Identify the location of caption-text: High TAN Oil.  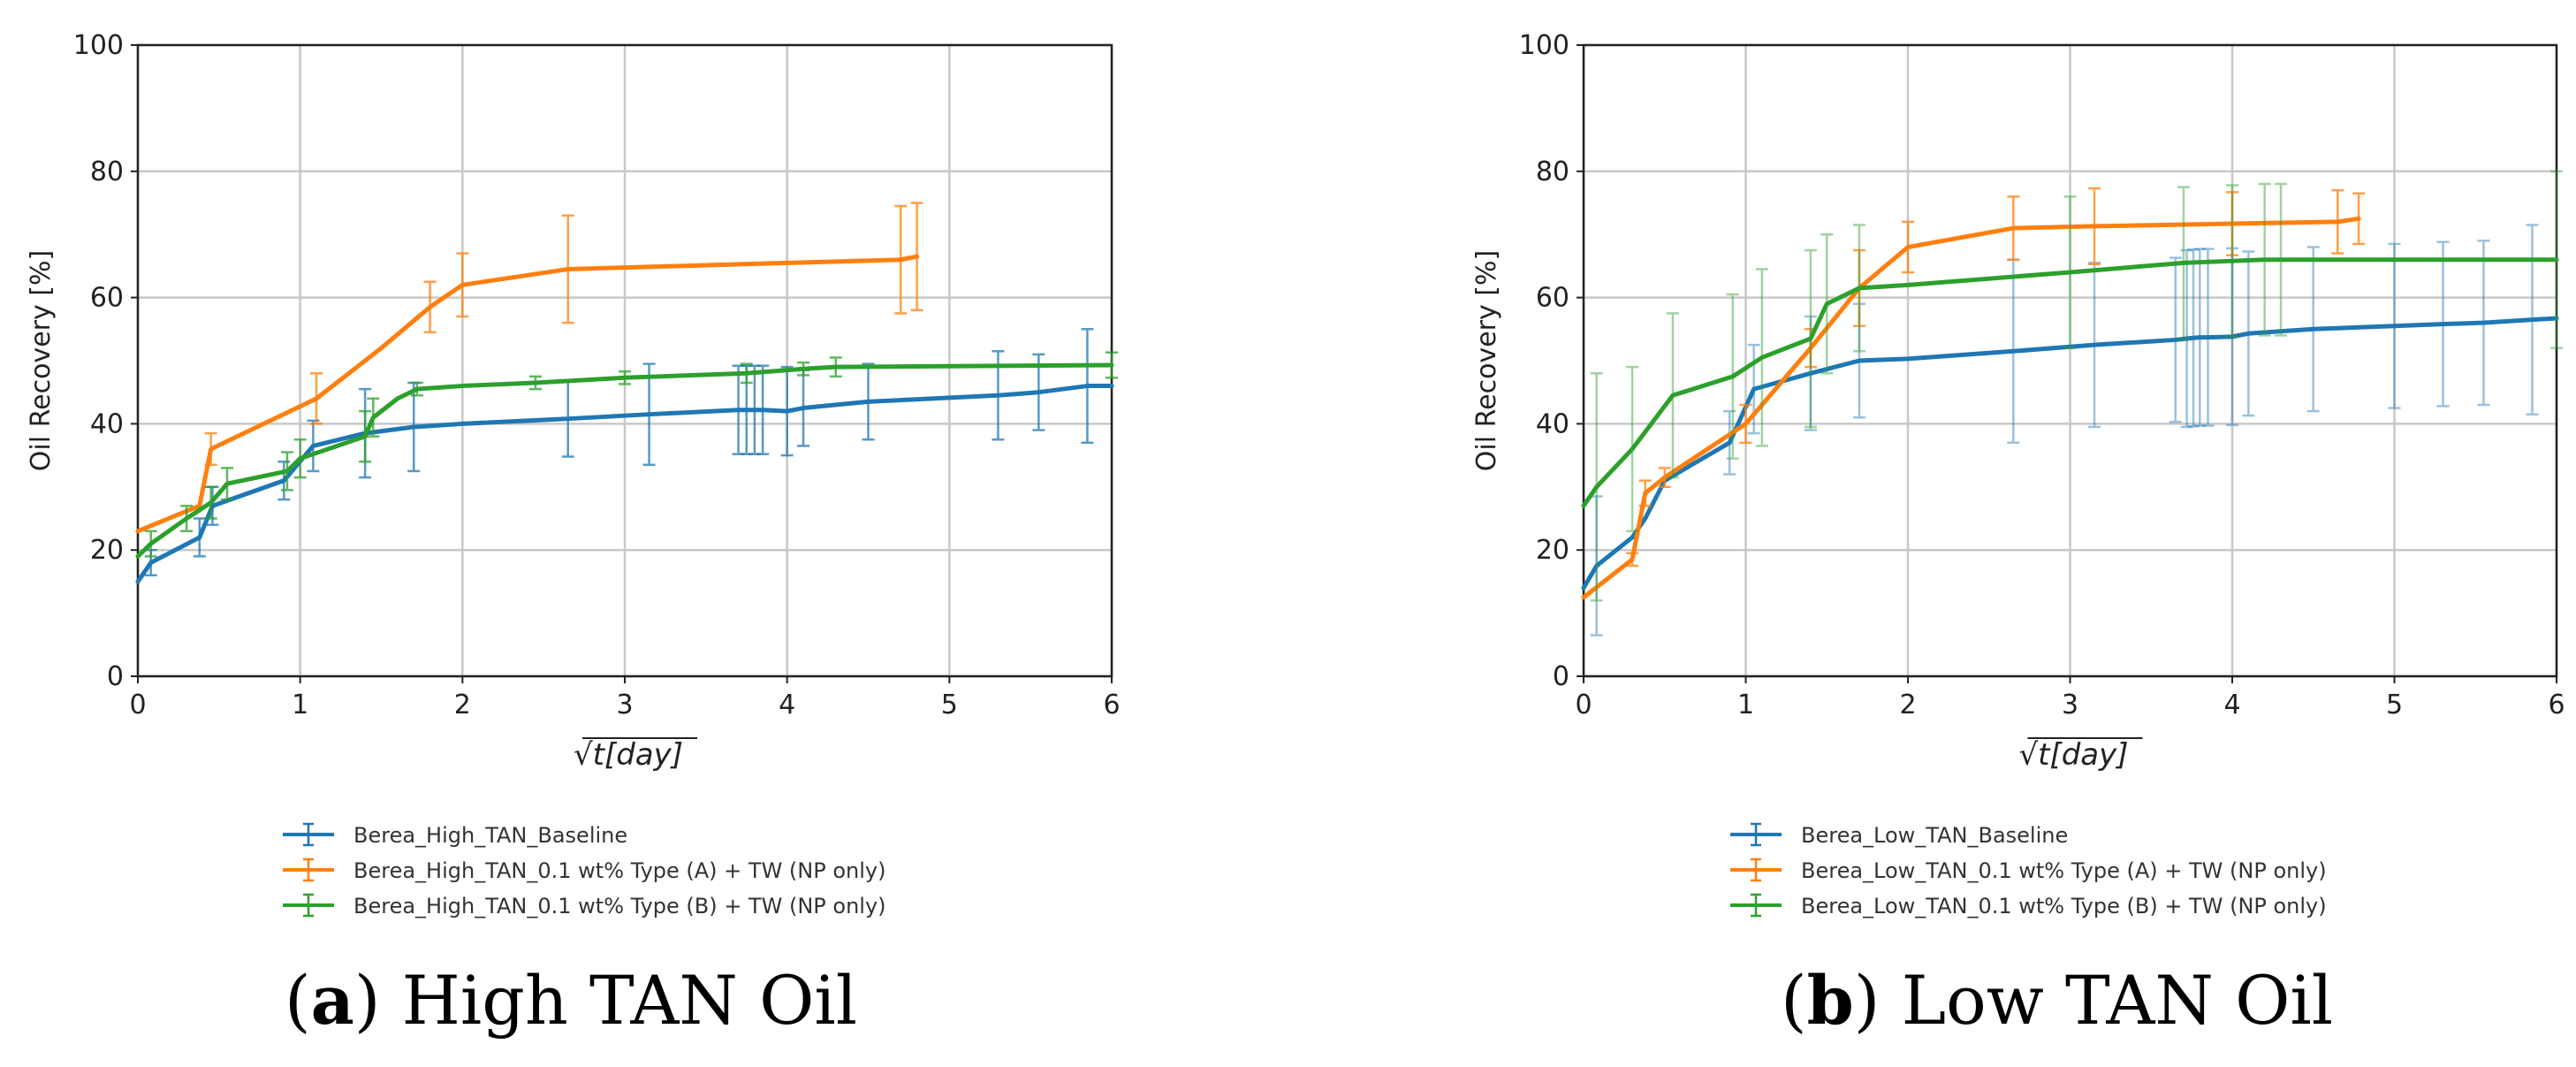
(629, 1000).